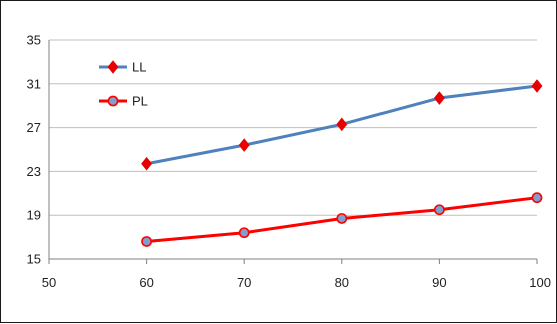  What do you see at coordinates (123, 84) in the screenshot?
I see `legend: LL PL` at bounding box center [123, 84].